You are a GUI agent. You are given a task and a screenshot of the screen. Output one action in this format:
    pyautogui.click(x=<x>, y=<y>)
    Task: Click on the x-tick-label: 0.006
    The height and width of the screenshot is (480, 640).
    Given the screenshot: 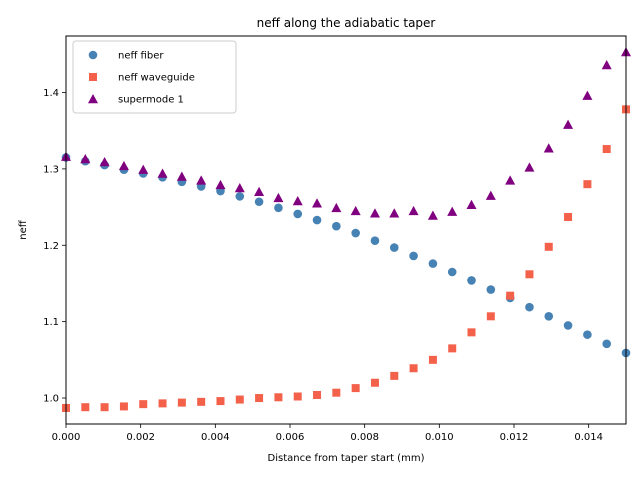 What is the action you would take?
    pyautogui.click(x=290, y=437)
    